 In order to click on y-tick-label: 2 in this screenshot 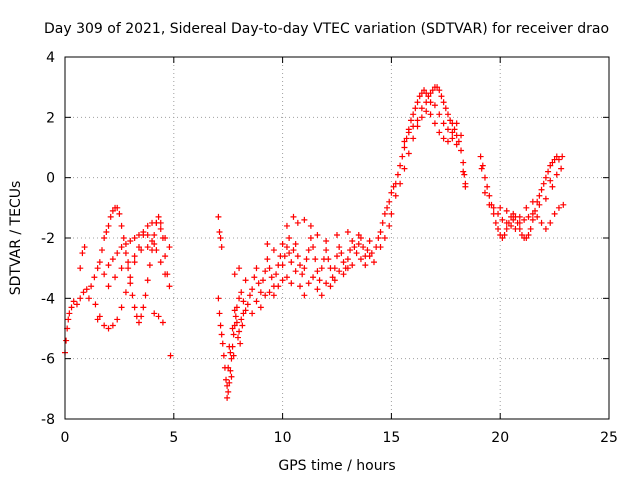, I will do `click(50, 118)`.